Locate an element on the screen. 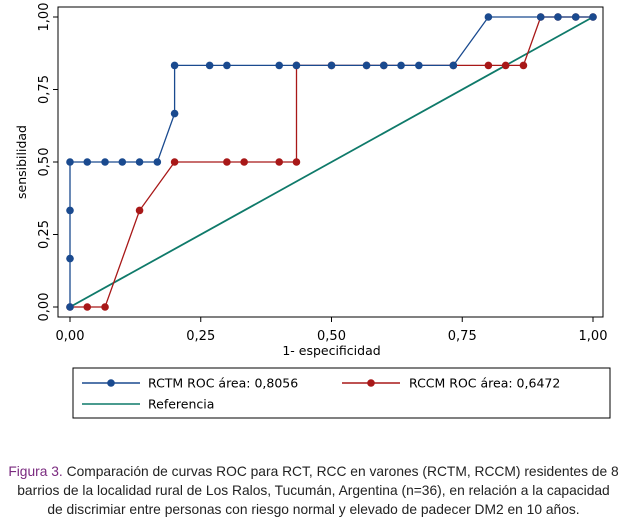  legend-box is located at coordinates (341, 393).